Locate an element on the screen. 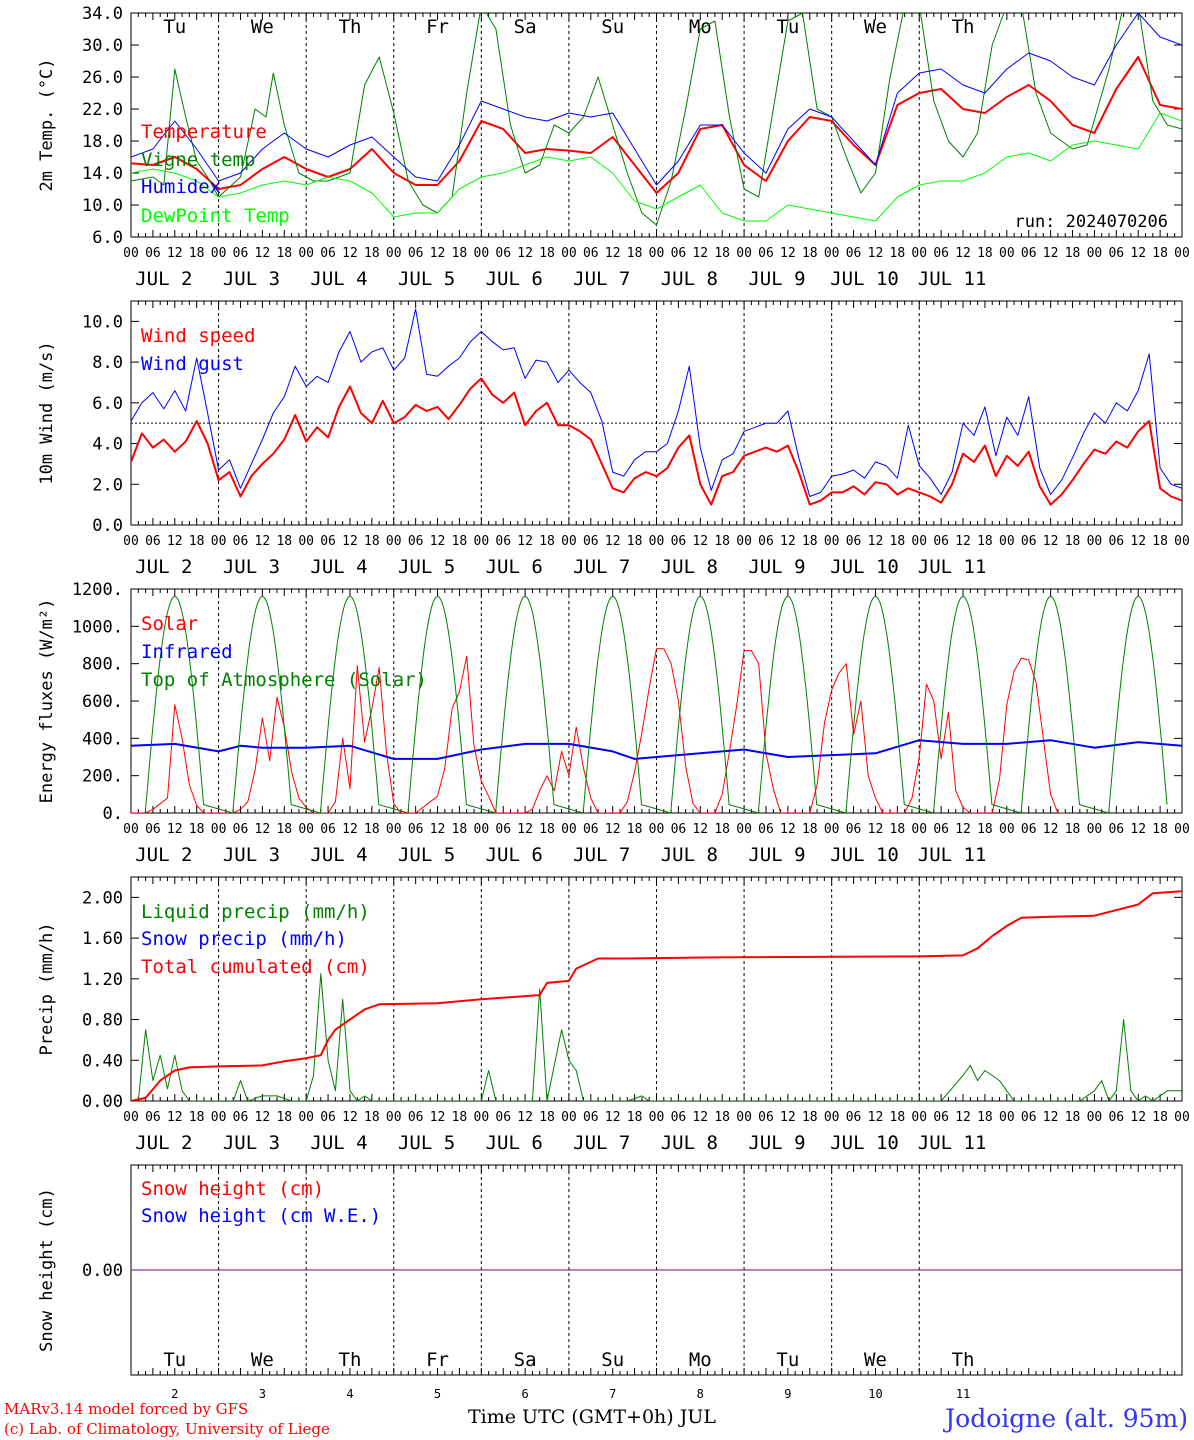  y-tick-label: 400. is located at coordinates (102, 739).